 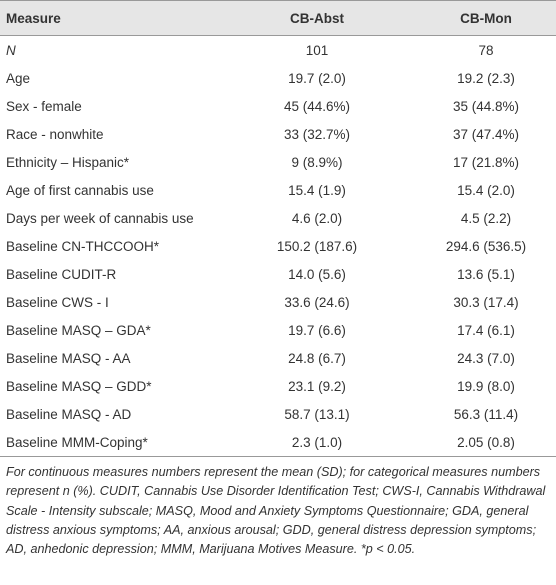 What do you see at coordinates (486, 134) in the screenshot?
I see `table-cell: 37 (47.4%)` at bounding box center [486, 134].